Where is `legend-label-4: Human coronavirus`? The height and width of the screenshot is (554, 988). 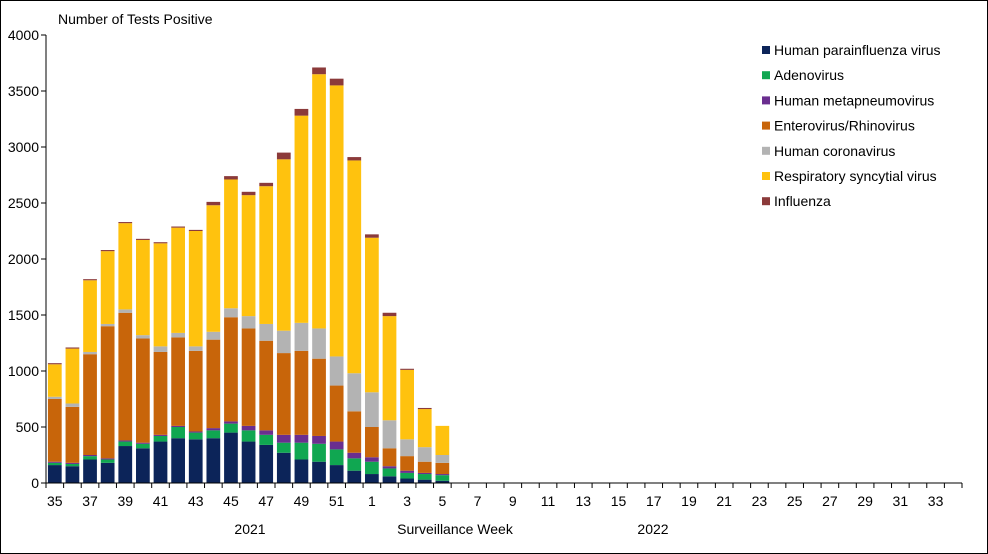
legend-label-4: Human coronavirus is located at coordinates (834, 151).